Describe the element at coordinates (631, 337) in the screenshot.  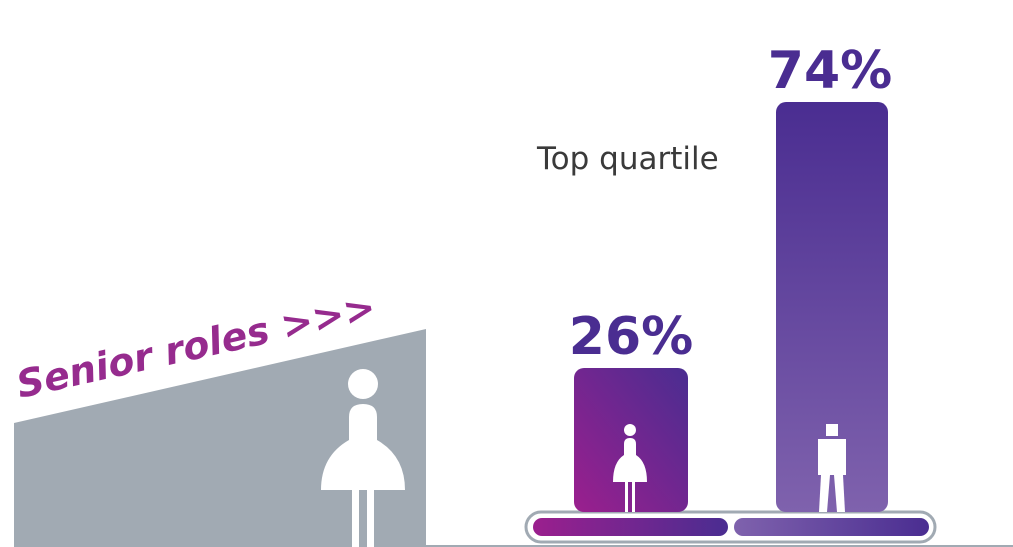
I see `value-label-women: 26%` at that location.